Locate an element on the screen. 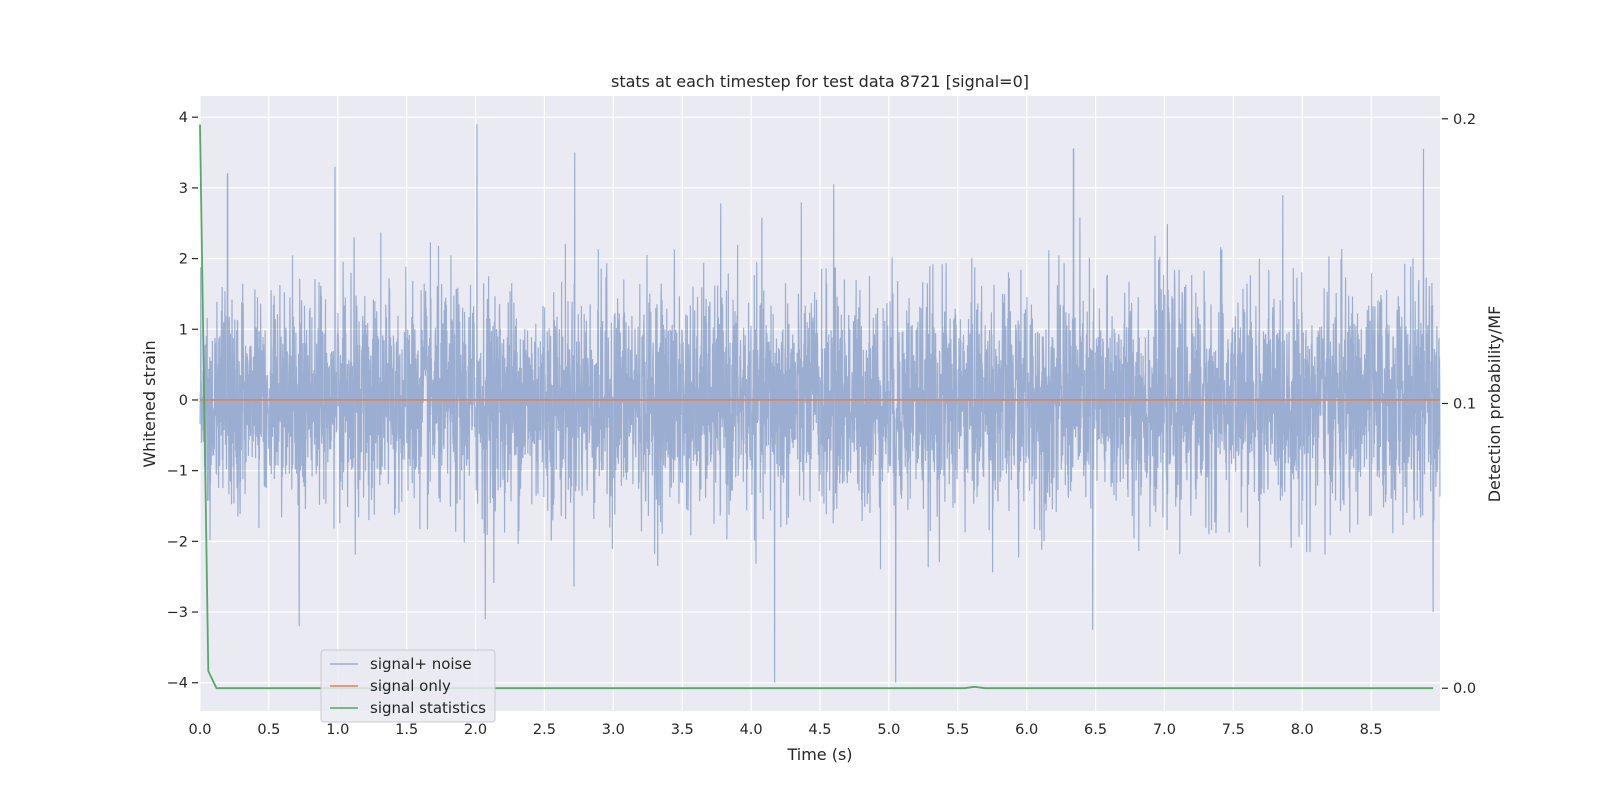  legend-entry-signal-only: signal only is located at coordinates (410, 686).